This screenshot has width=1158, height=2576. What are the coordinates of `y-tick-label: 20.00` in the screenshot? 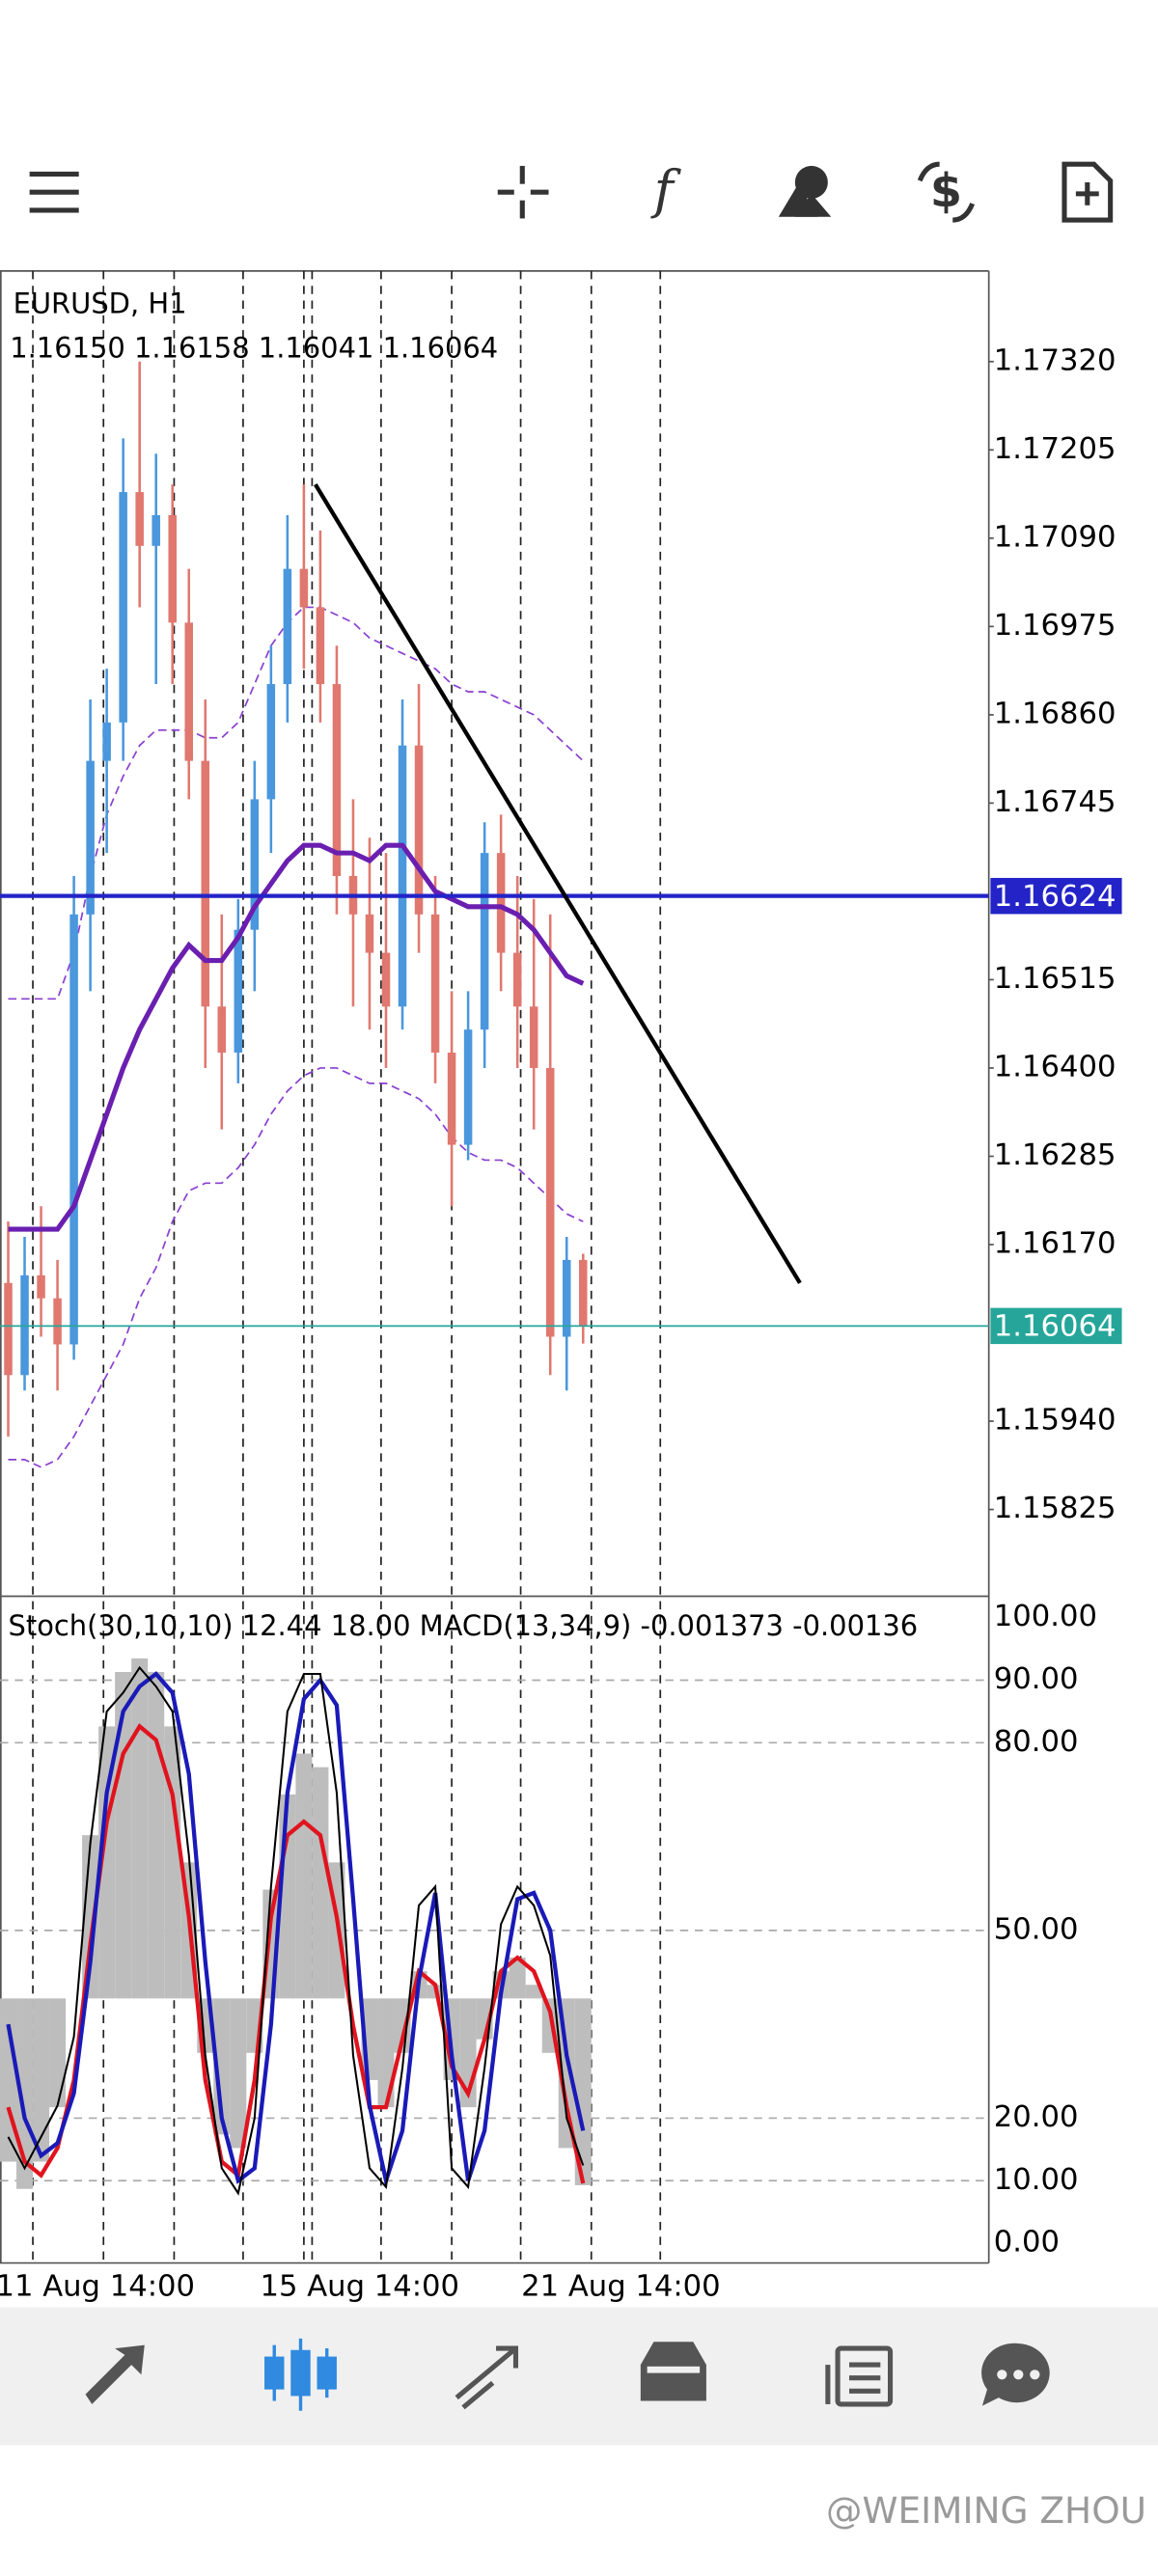 It's located at (1036, 2117).